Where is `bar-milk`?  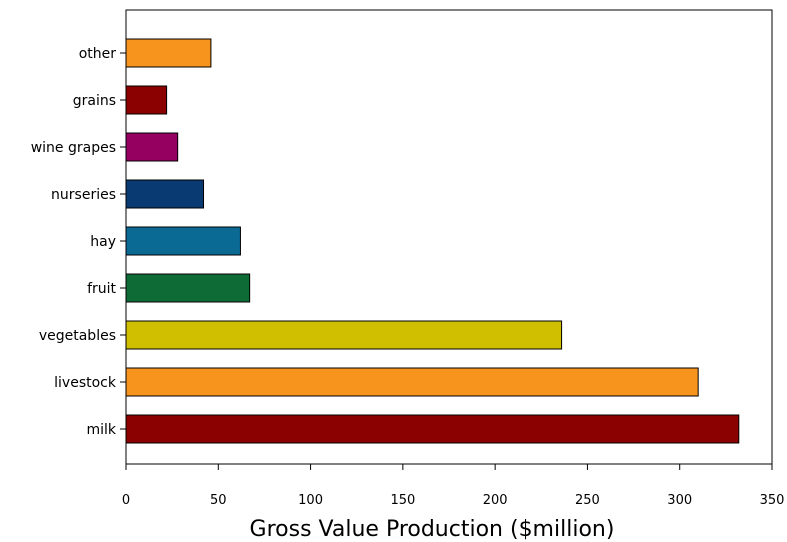 bar-milk is located at coordinates (432, 429).